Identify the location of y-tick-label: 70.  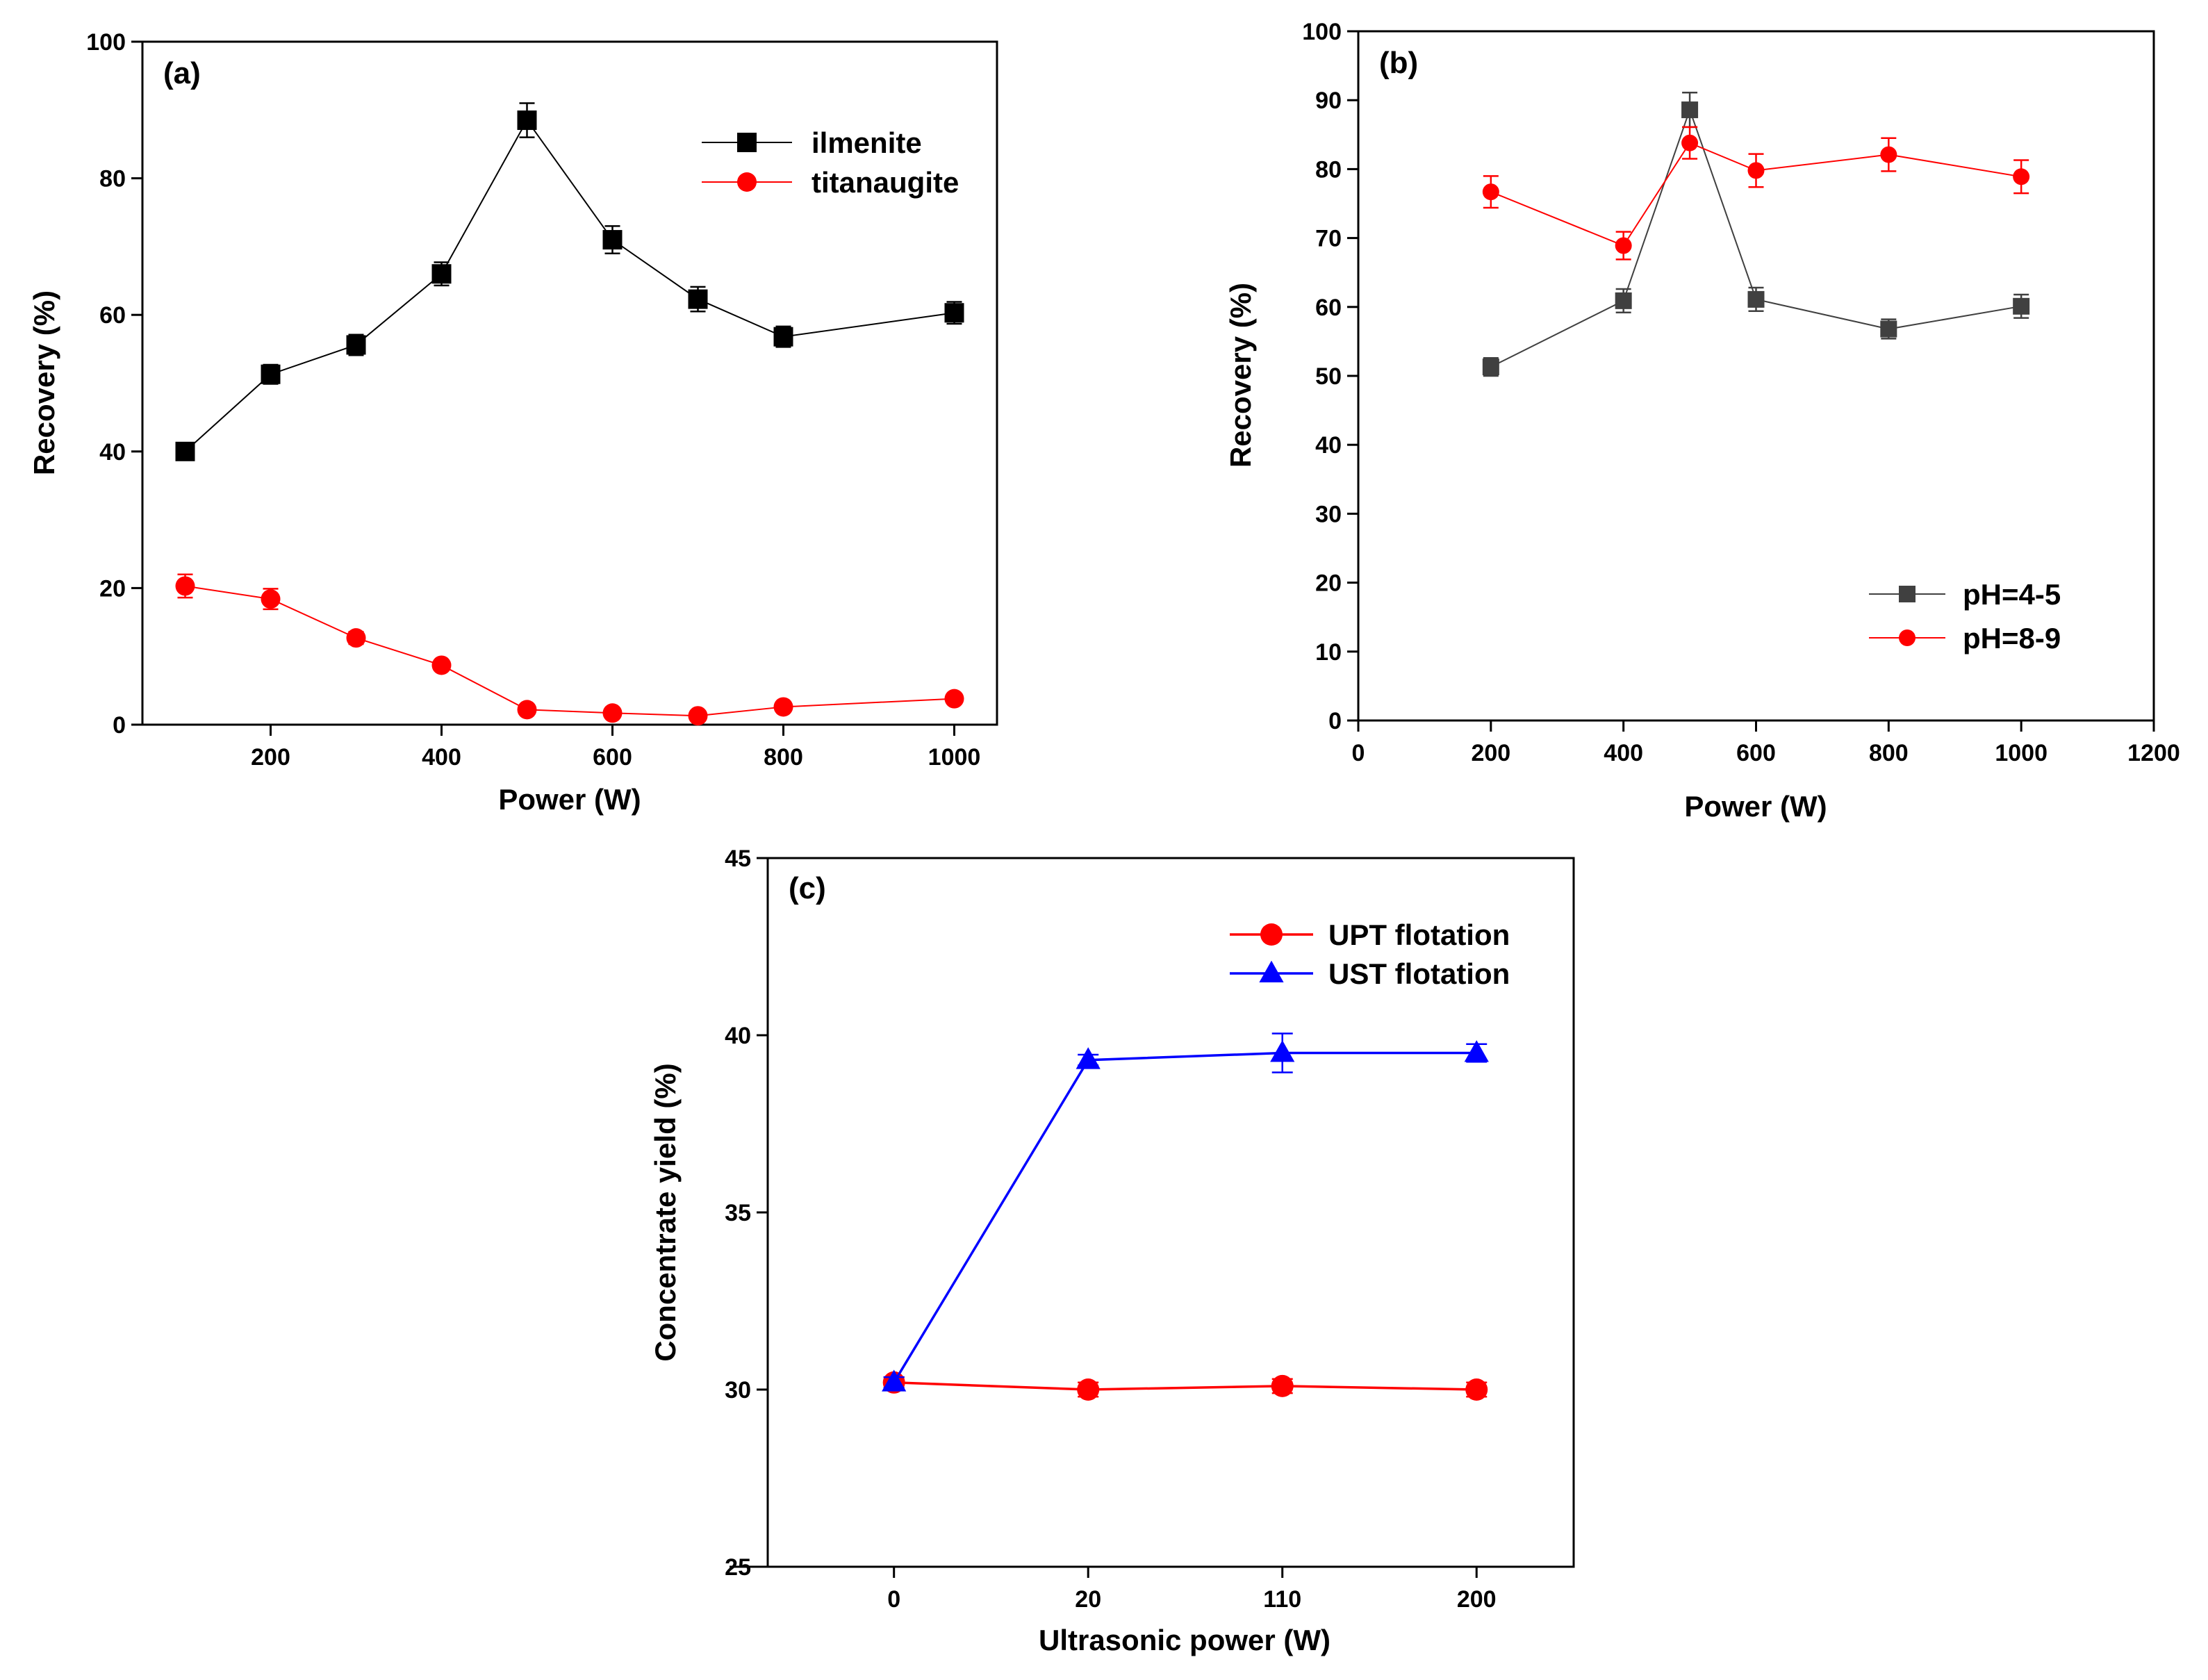
(1328, 239).